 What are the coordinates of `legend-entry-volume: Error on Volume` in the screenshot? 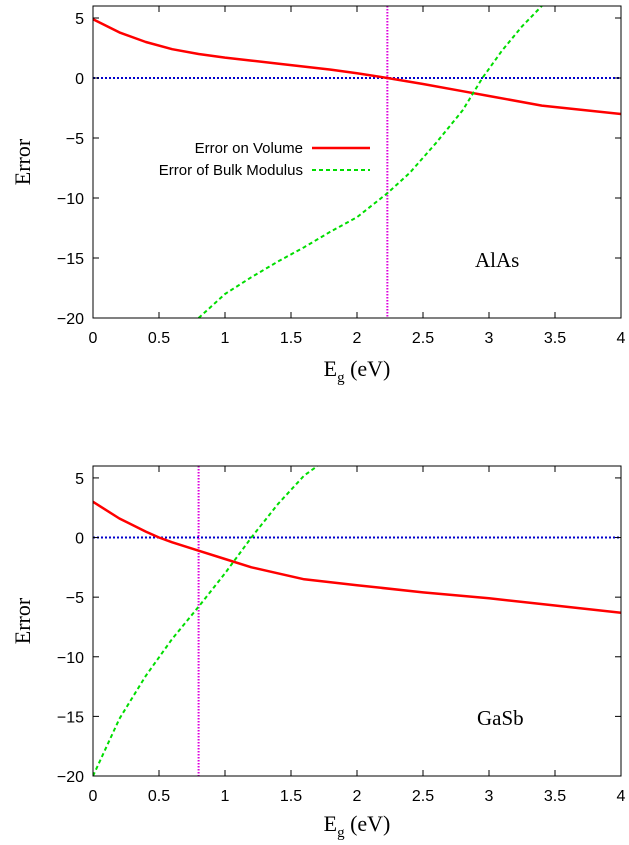 It's located at (282, 148).